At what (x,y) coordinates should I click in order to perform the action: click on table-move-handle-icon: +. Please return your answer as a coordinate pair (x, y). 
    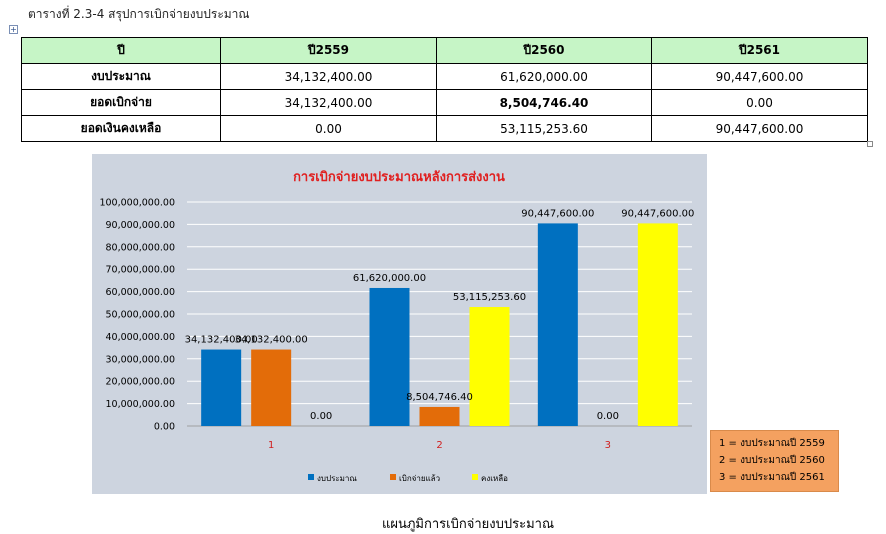
    Looking at the image, I should click on (13, 29).